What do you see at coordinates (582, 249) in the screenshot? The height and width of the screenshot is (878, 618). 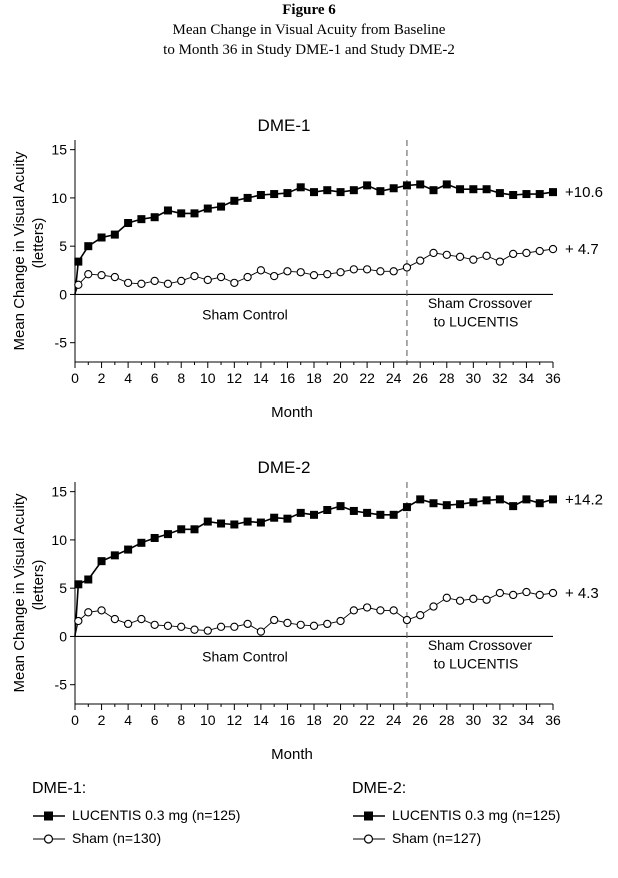 I see `end-value-label: + 4.7` at bounding box center [582, 249].